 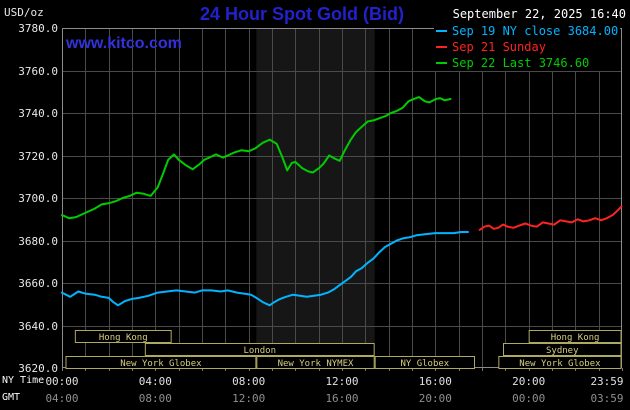 I want to click on x-axis-label-ny: 20:00, so click(x=529, y=381).